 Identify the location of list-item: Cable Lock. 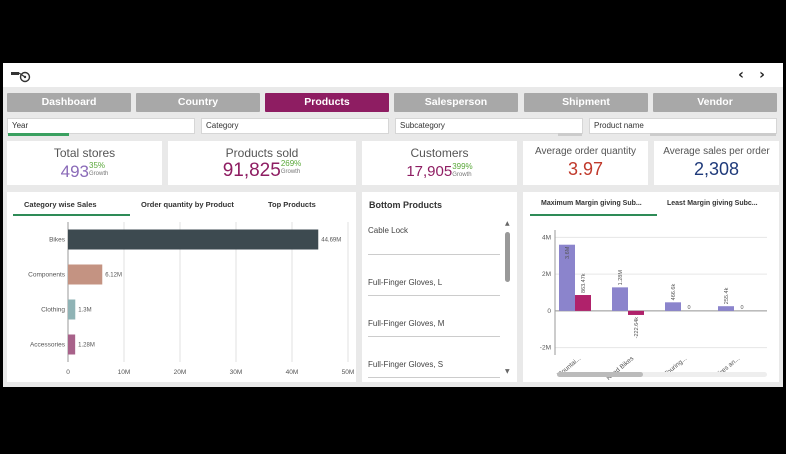
(434, 234).